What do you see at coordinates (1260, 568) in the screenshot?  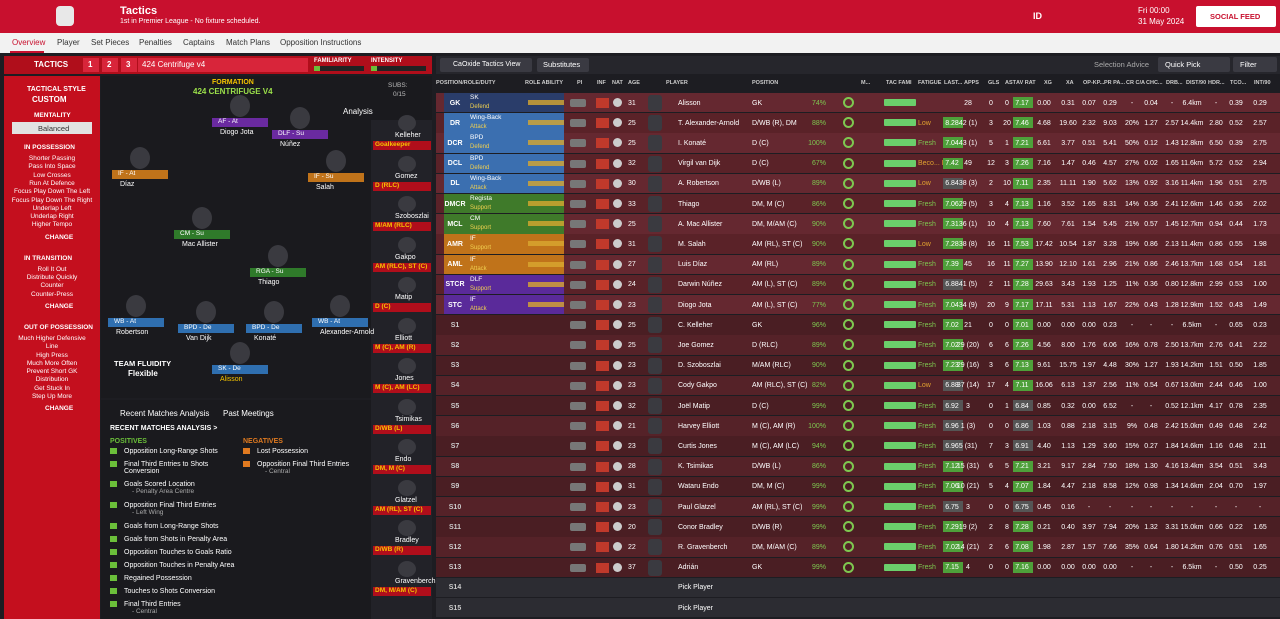 I see `int: 0.25` at bounding box center [1260, 568].